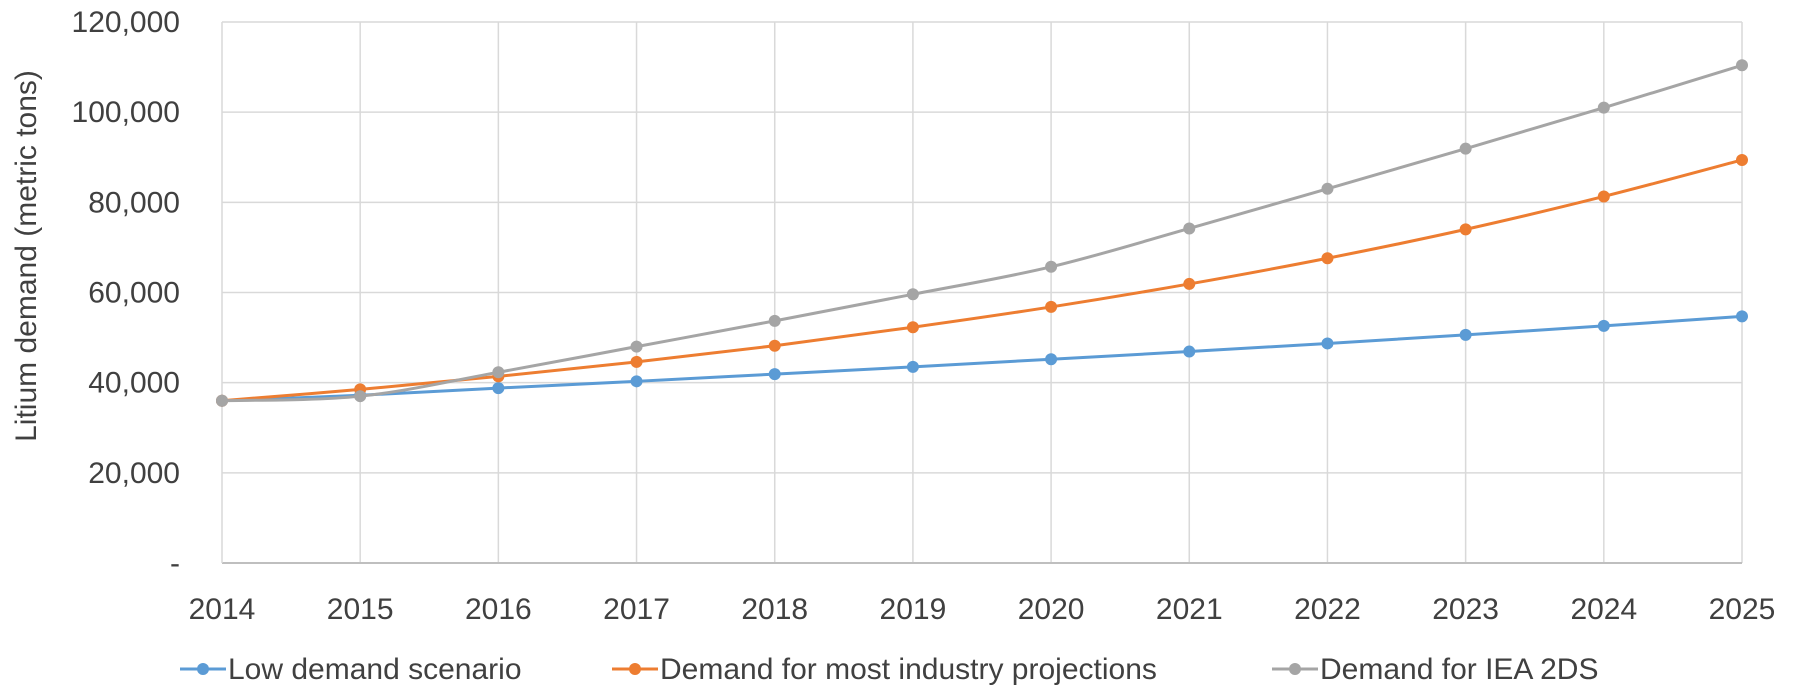  What do you see at coordinates (26, 256) in the screenshot?
I see `y-axis-title: Litium demand (metric tons)` at bounding box center [26, 256].